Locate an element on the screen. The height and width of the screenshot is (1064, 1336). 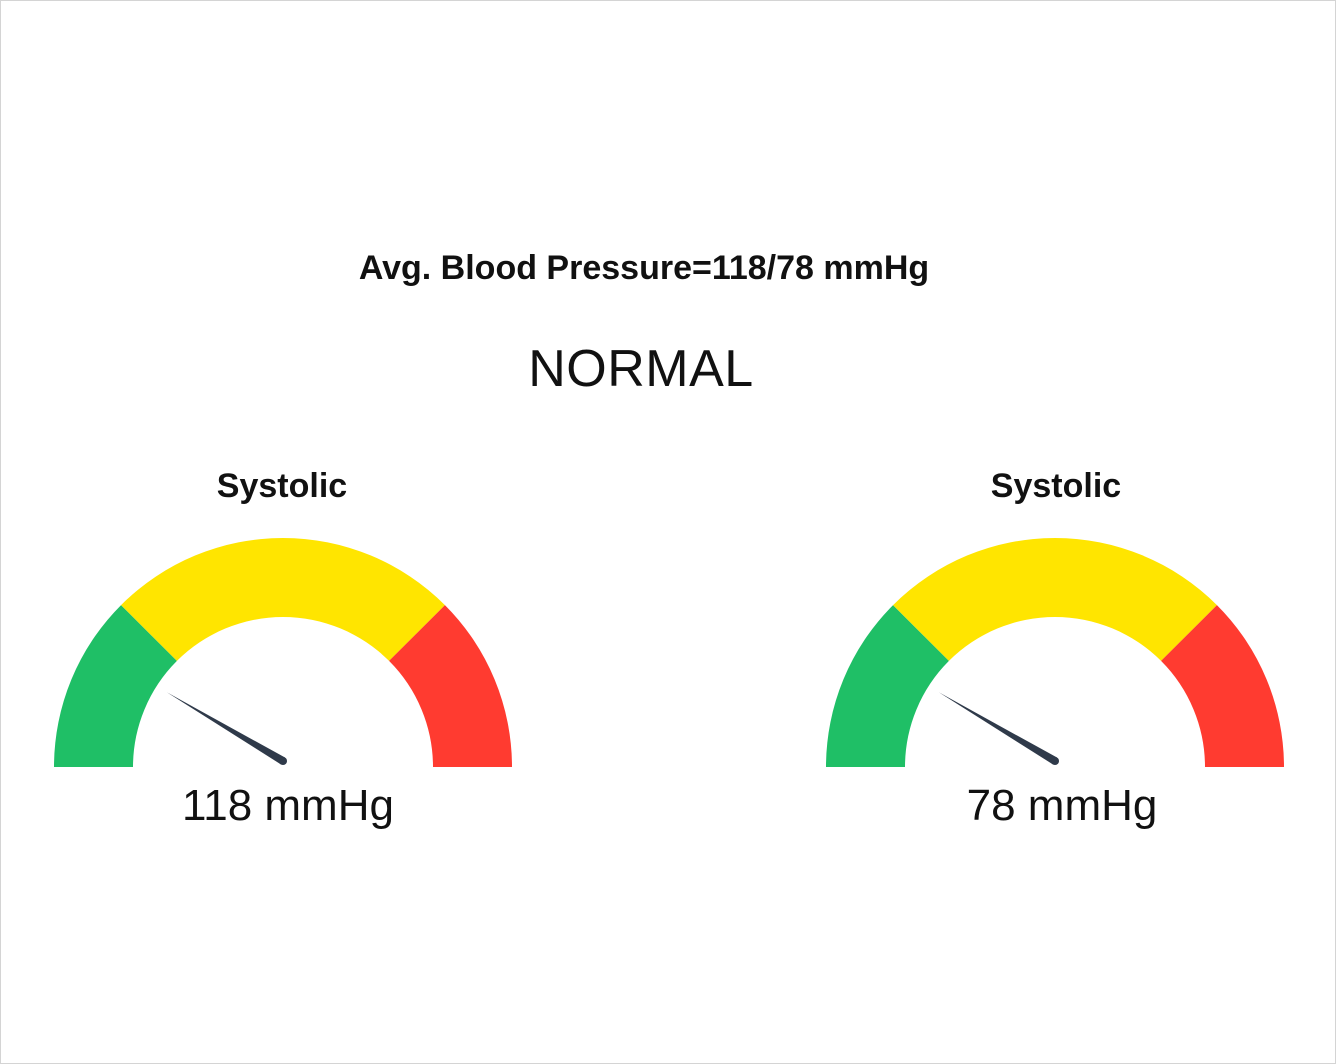
status-label: NORMAL is located at coordinates (641, 369).